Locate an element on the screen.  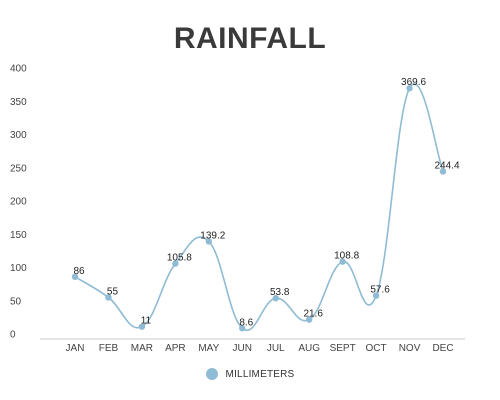
x-tick-label: NOV is located at coordinates (410, 348).